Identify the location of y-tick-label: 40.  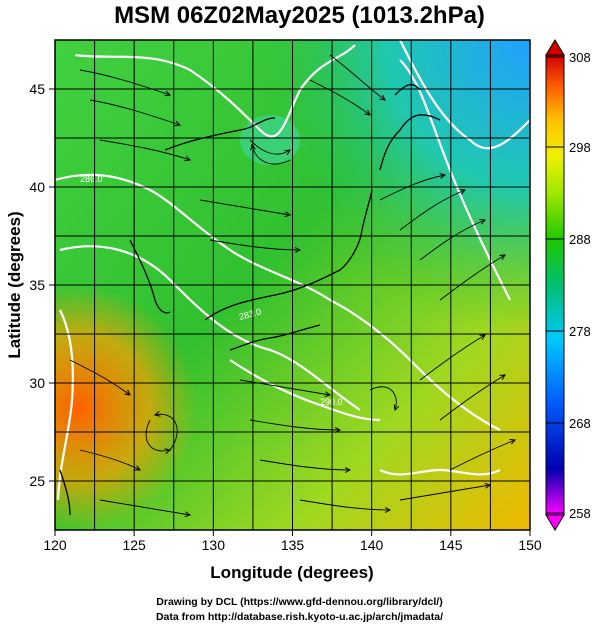
(37, 187).